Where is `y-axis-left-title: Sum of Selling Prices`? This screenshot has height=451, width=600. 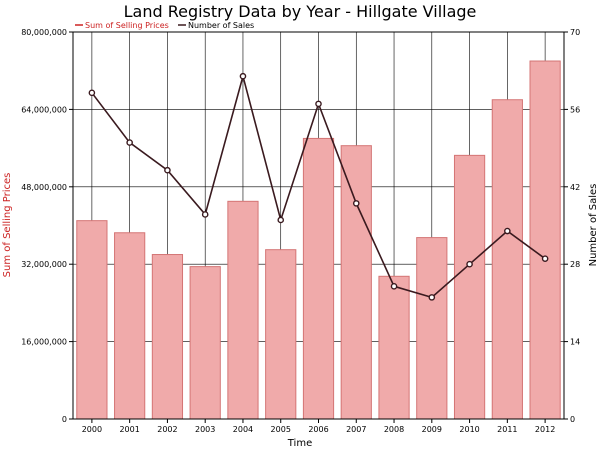
y-axis-left-title: Sum of Selling Prices is located at coordinates (7, 225).